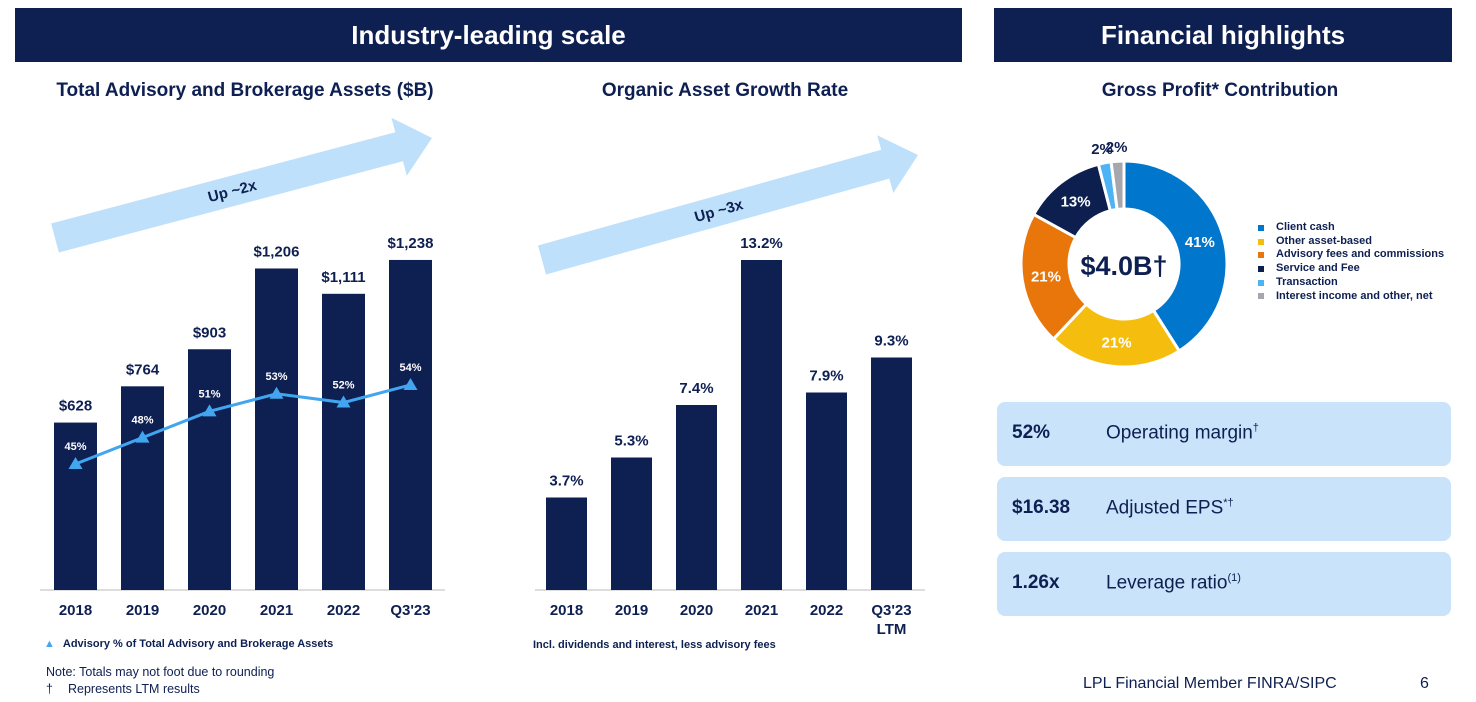  I want to click on chart2-data-label: 13.2%, so click(761, 243).